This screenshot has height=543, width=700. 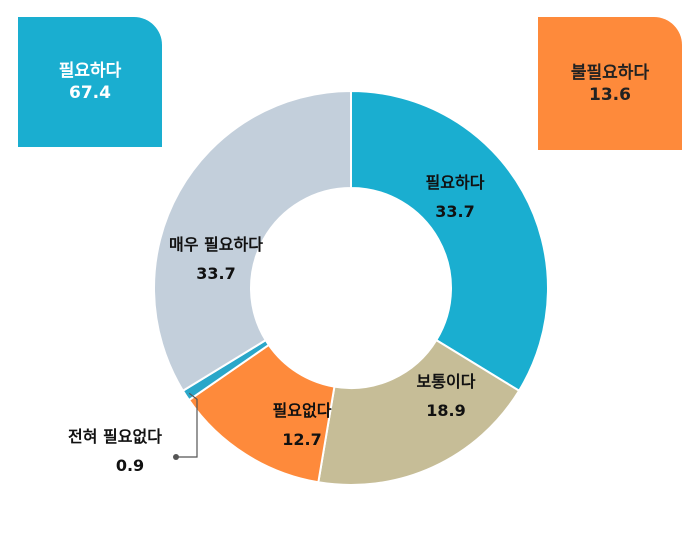 What do you see at coordinates (302, 410) in the screenshot?
I see `slice-label-unneeded: 필요없다` at bounding box center [302, 410].